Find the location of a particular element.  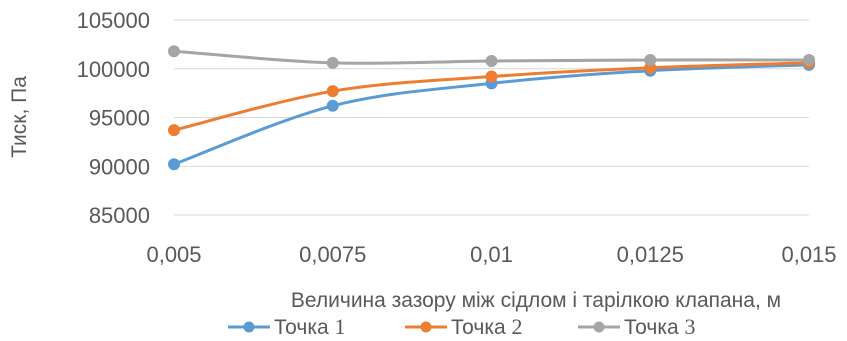

legend-label: Точка 1 is located at coordinates (310, 326).